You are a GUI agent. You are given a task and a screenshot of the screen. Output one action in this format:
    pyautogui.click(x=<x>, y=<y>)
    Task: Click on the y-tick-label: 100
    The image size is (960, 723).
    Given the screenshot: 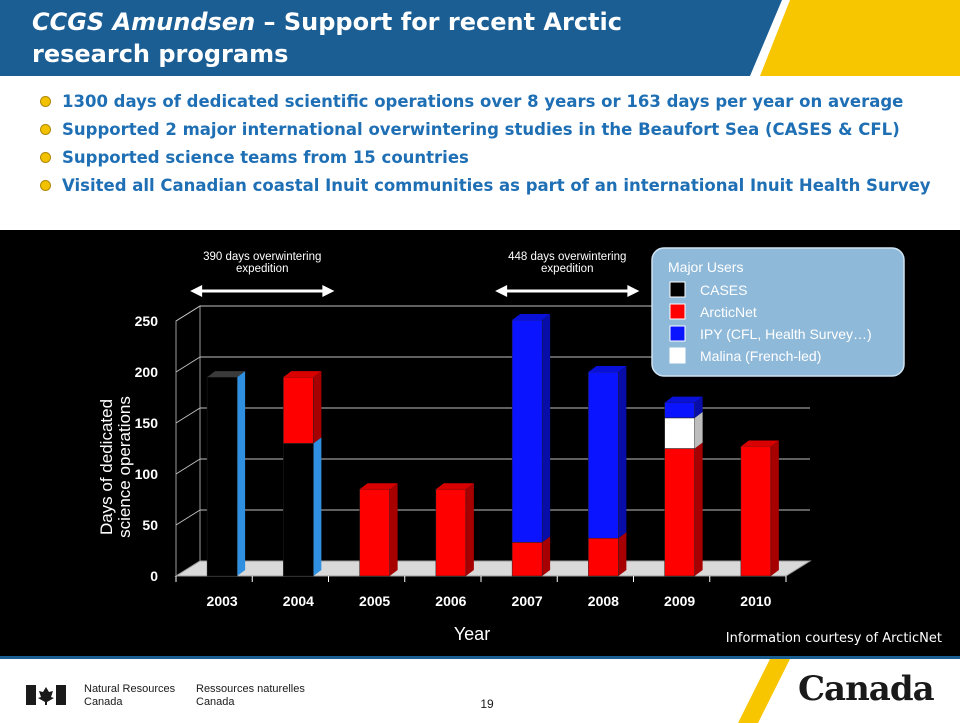 What is the action you would take?
    pyautogui.click(x=147, y=474)
    